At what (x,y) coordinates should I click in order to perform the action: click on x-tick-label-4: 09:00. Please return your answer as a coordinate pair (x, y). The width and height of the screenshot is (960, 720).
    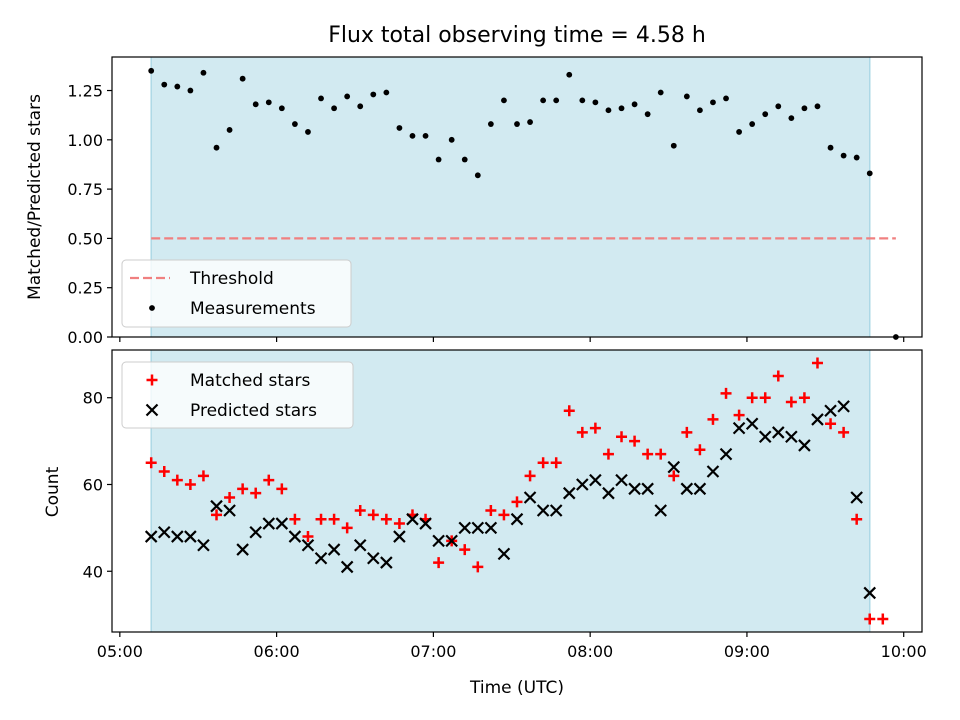
    Looking at the image, I should click on (747, 651).